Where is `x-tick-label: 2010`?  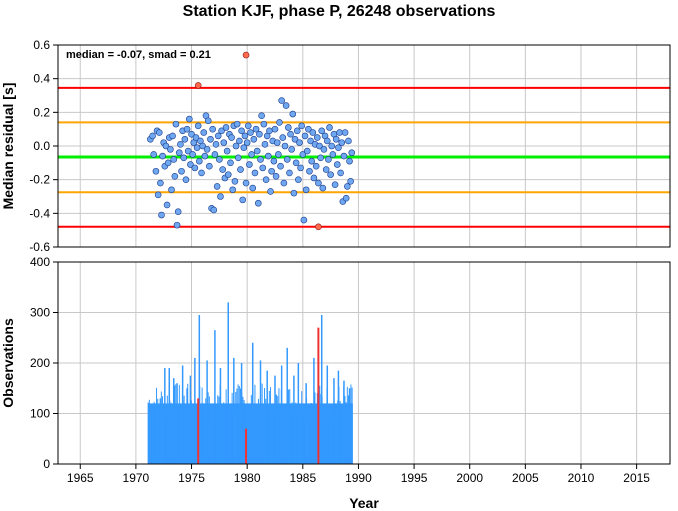 x-tick-label: 2010 is located at coordinates (581, 478).